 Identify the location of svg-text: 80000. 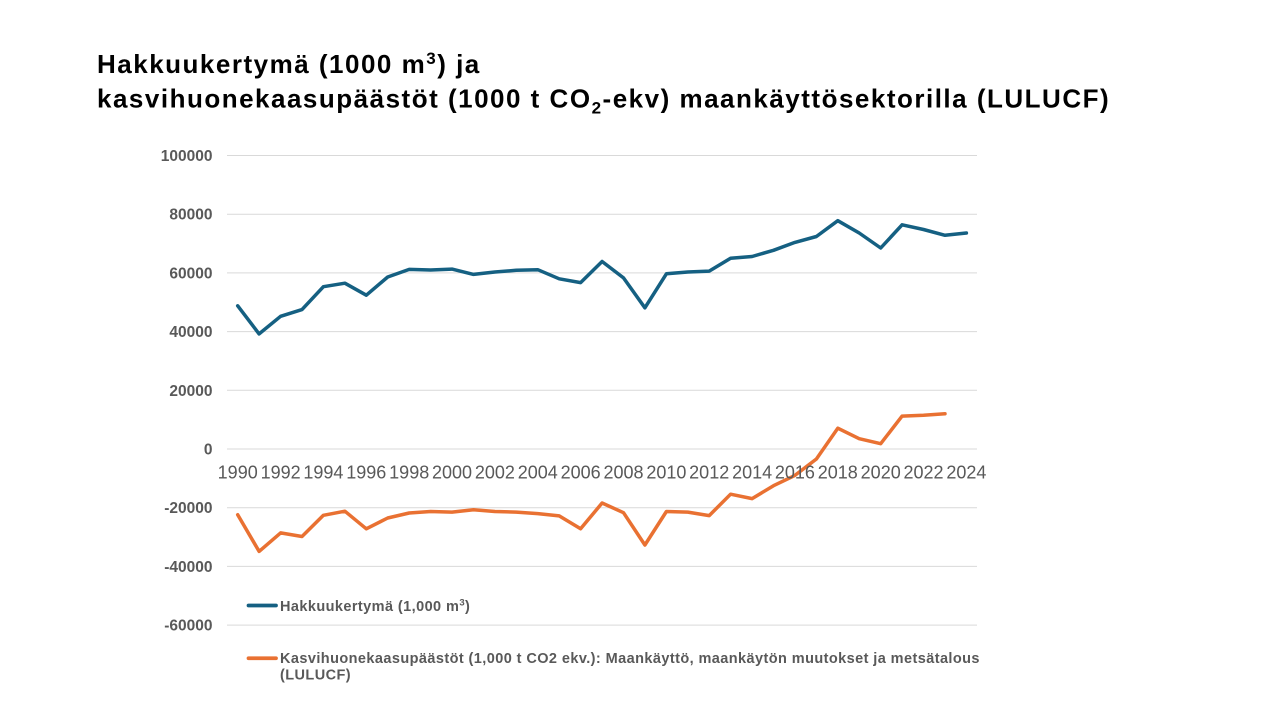
(190, 215).